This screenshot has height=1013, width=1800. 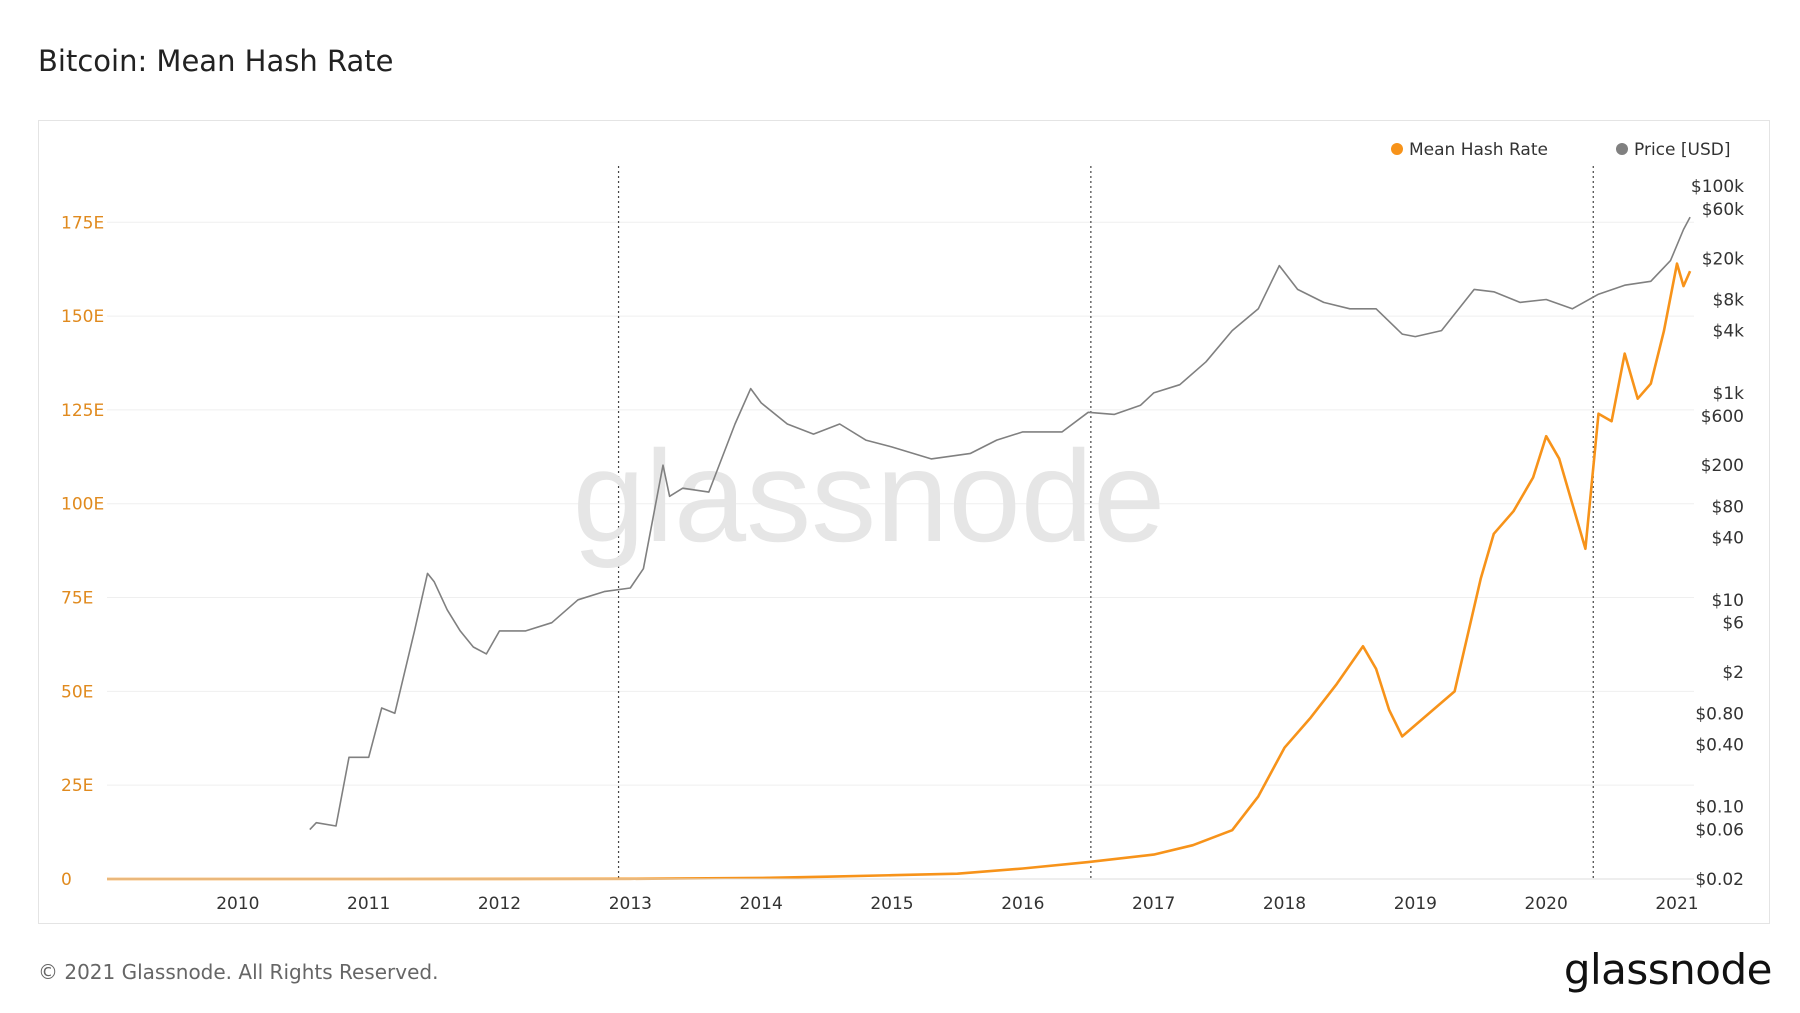 What do you see at coordinates (1682, 150) in the screenshot?
I see `legend-label: Price [USD]` at bounding box center [1682, 150].